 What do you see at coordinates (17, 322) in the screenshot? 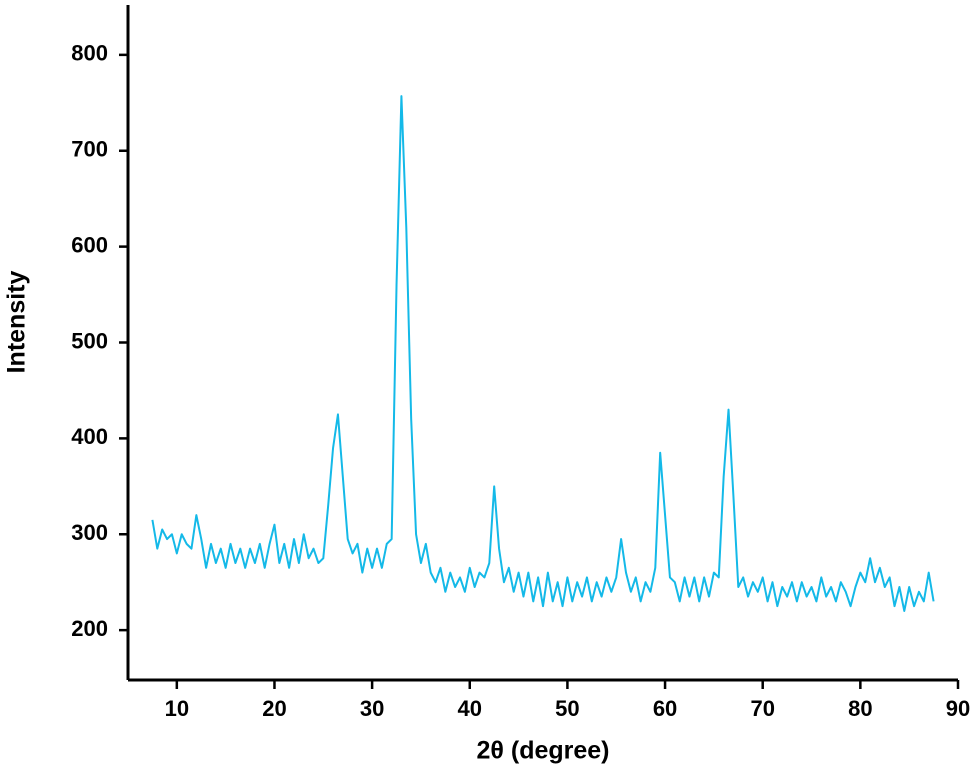
I see `y-axis-title: Intensity` at bounding box center [17, 322].